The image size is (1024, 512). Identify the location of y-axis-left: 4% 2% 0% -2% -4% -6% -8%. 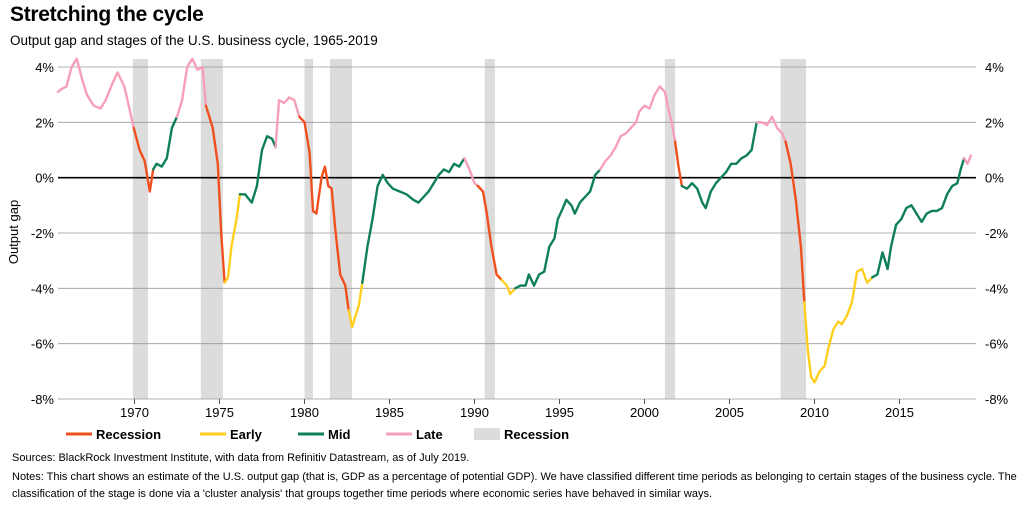
(43, 233).